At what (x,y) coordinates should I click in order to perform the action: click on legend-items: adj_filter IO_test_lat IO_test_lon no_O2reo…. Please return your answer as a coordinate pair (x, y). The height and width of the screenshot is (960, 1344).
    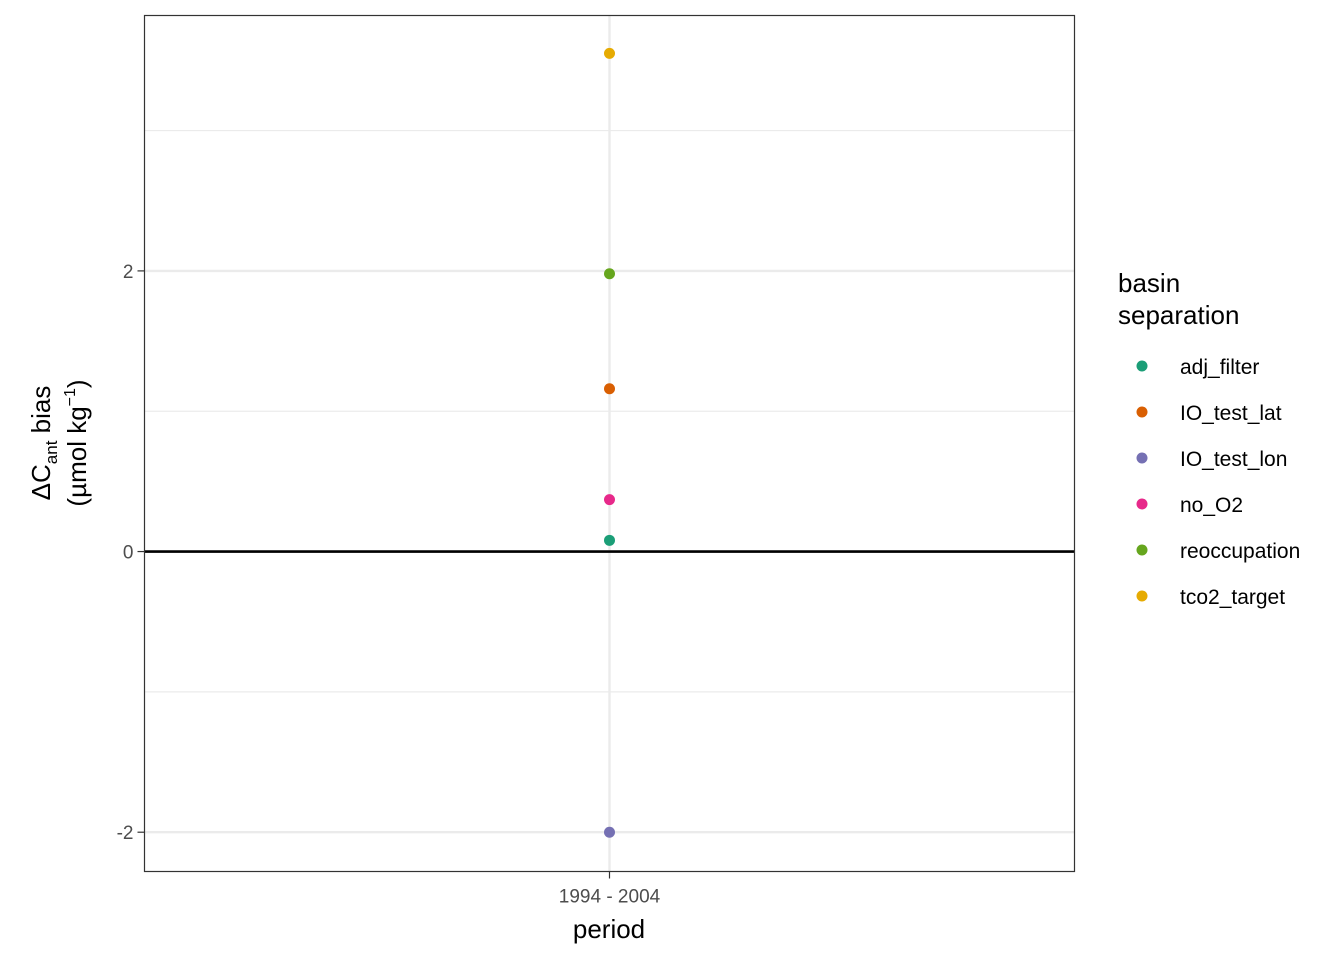
    Looking at the image, I should click on (1218, 482).